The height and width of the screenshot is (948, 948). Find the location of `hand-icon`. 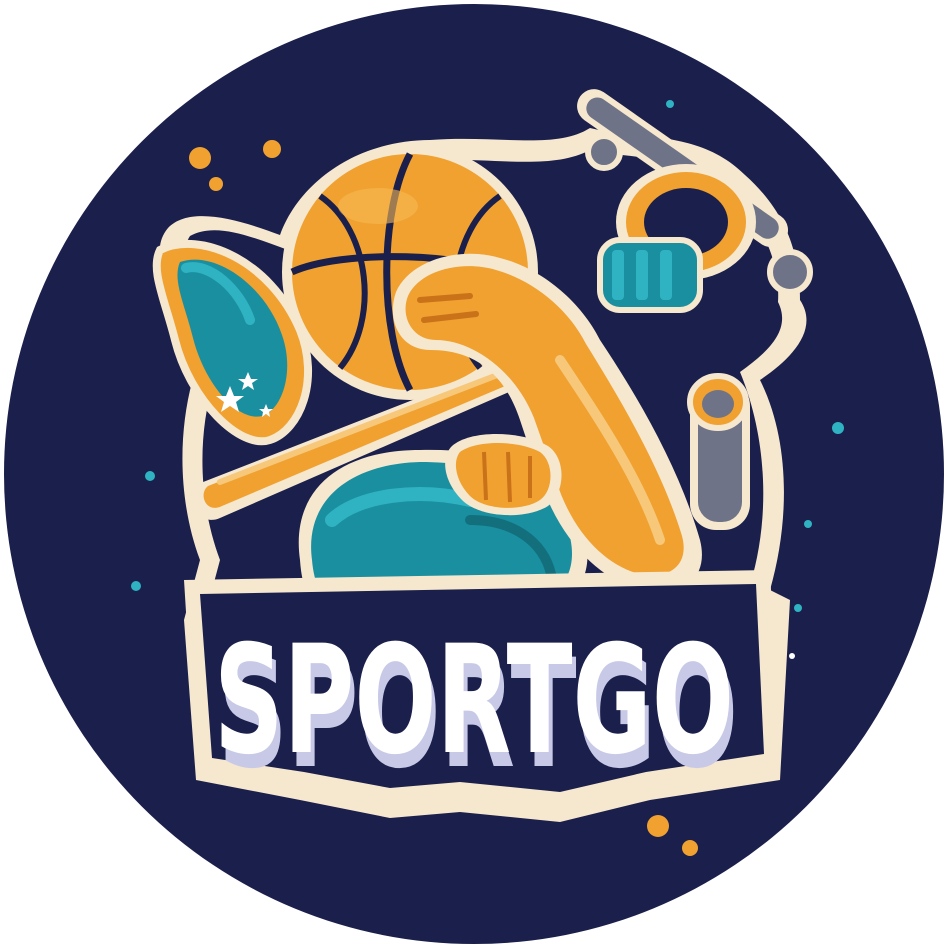

hand-icon is located at coordinates (503, 475).